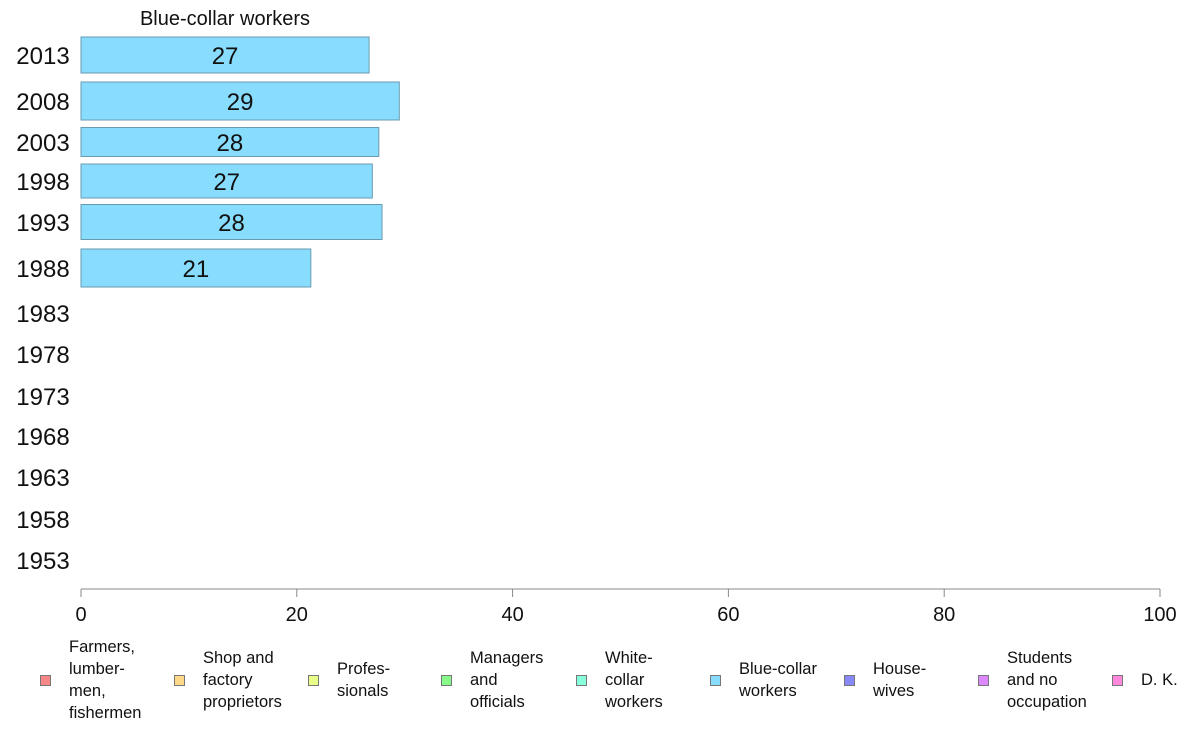 The width and height of the screenshot is (1188, 736). Describe the element at coordinates (42, 143) in the screenshot. I see `category-label-2003: 2003` at that location.